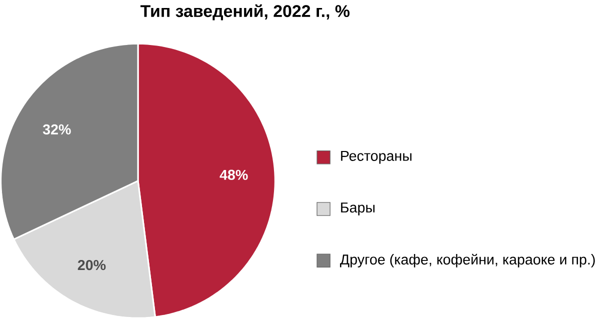 The width and height of the screenshot is (600, 319). What do you see at coordinates (467, 261) in the screenshot?
I see `legend-label: Другое (кафе, кофейни, караоке и пр.)` at bounding box center [467, 261].